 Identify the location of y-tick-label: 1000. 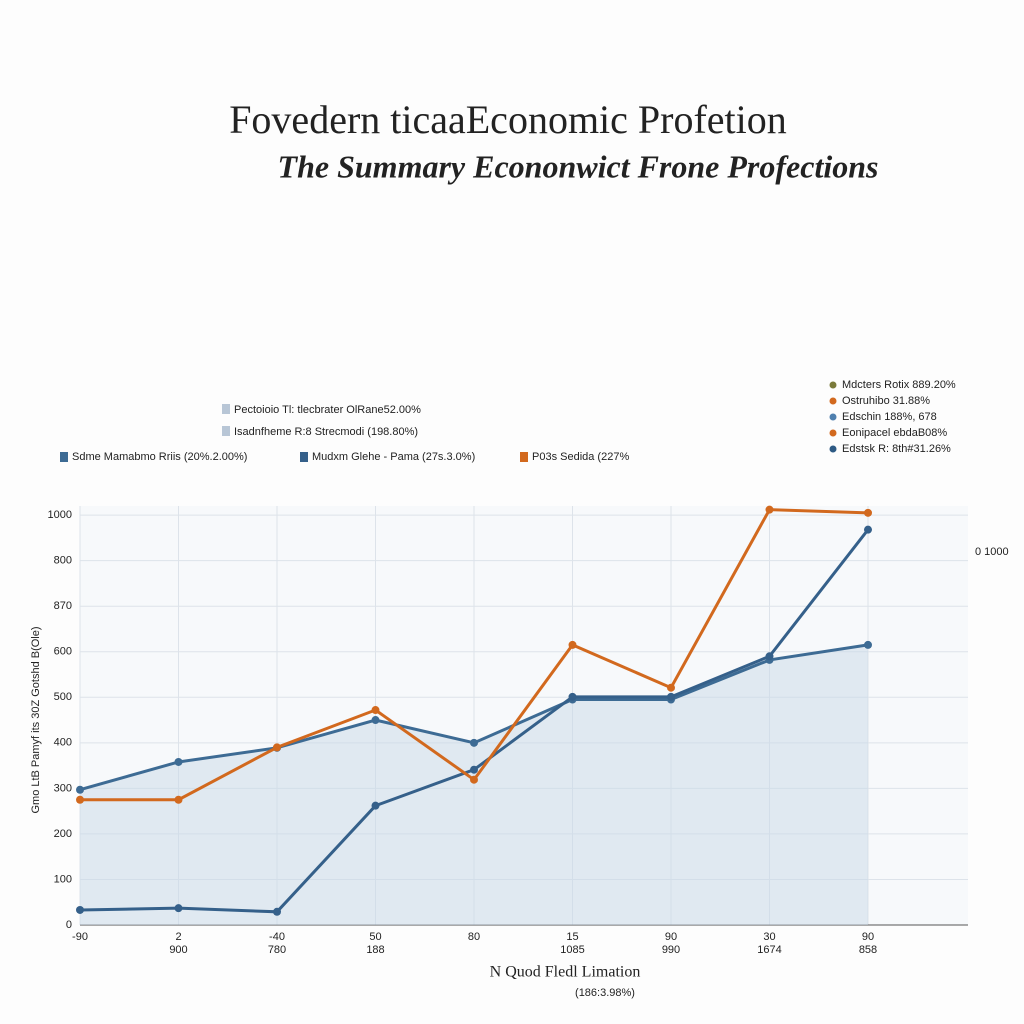
(60, 515).